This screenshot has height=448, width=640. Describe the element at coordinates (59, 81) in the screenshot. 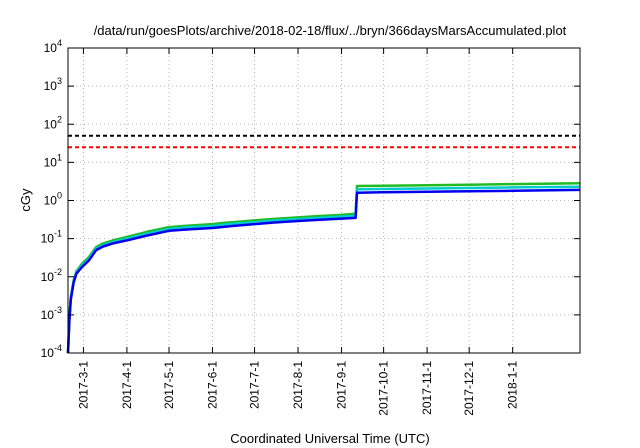

I see `y-tick-exponent: 3` at that location.